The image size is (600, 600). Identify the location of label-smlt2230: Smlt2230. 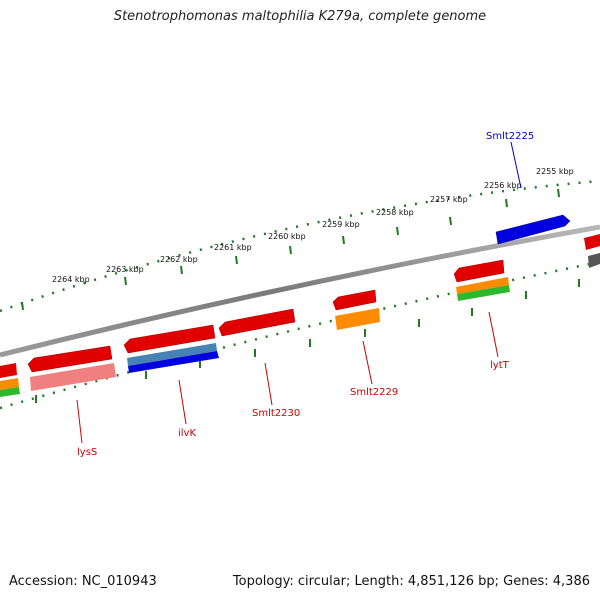
(276, 413).